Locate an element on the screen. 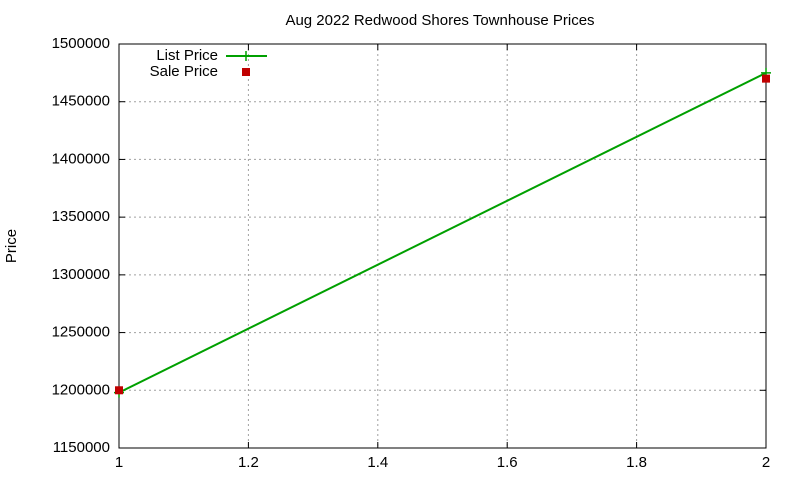 The image size is (800, 480). y-tick-label: 1200000 is located at coordinates (81, 389).